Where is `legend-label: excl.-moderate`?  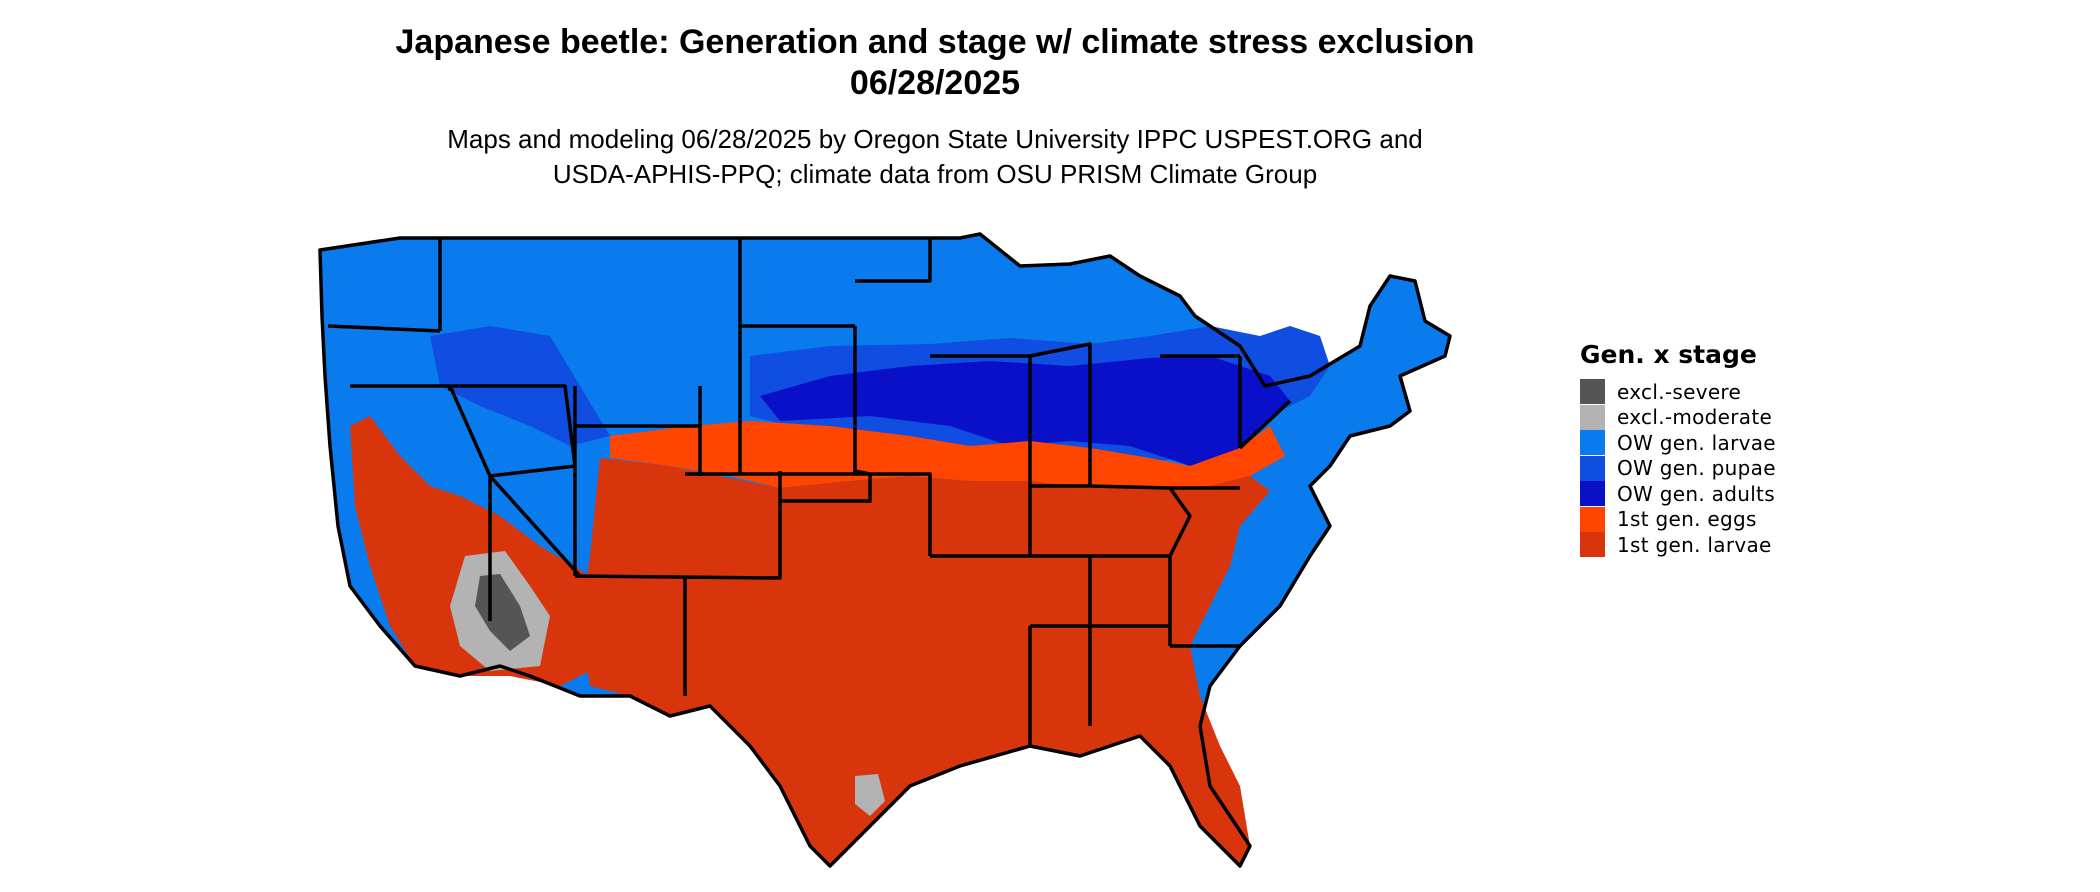
legend-label: excl.-moderate is located at coordinates (1695, 417).